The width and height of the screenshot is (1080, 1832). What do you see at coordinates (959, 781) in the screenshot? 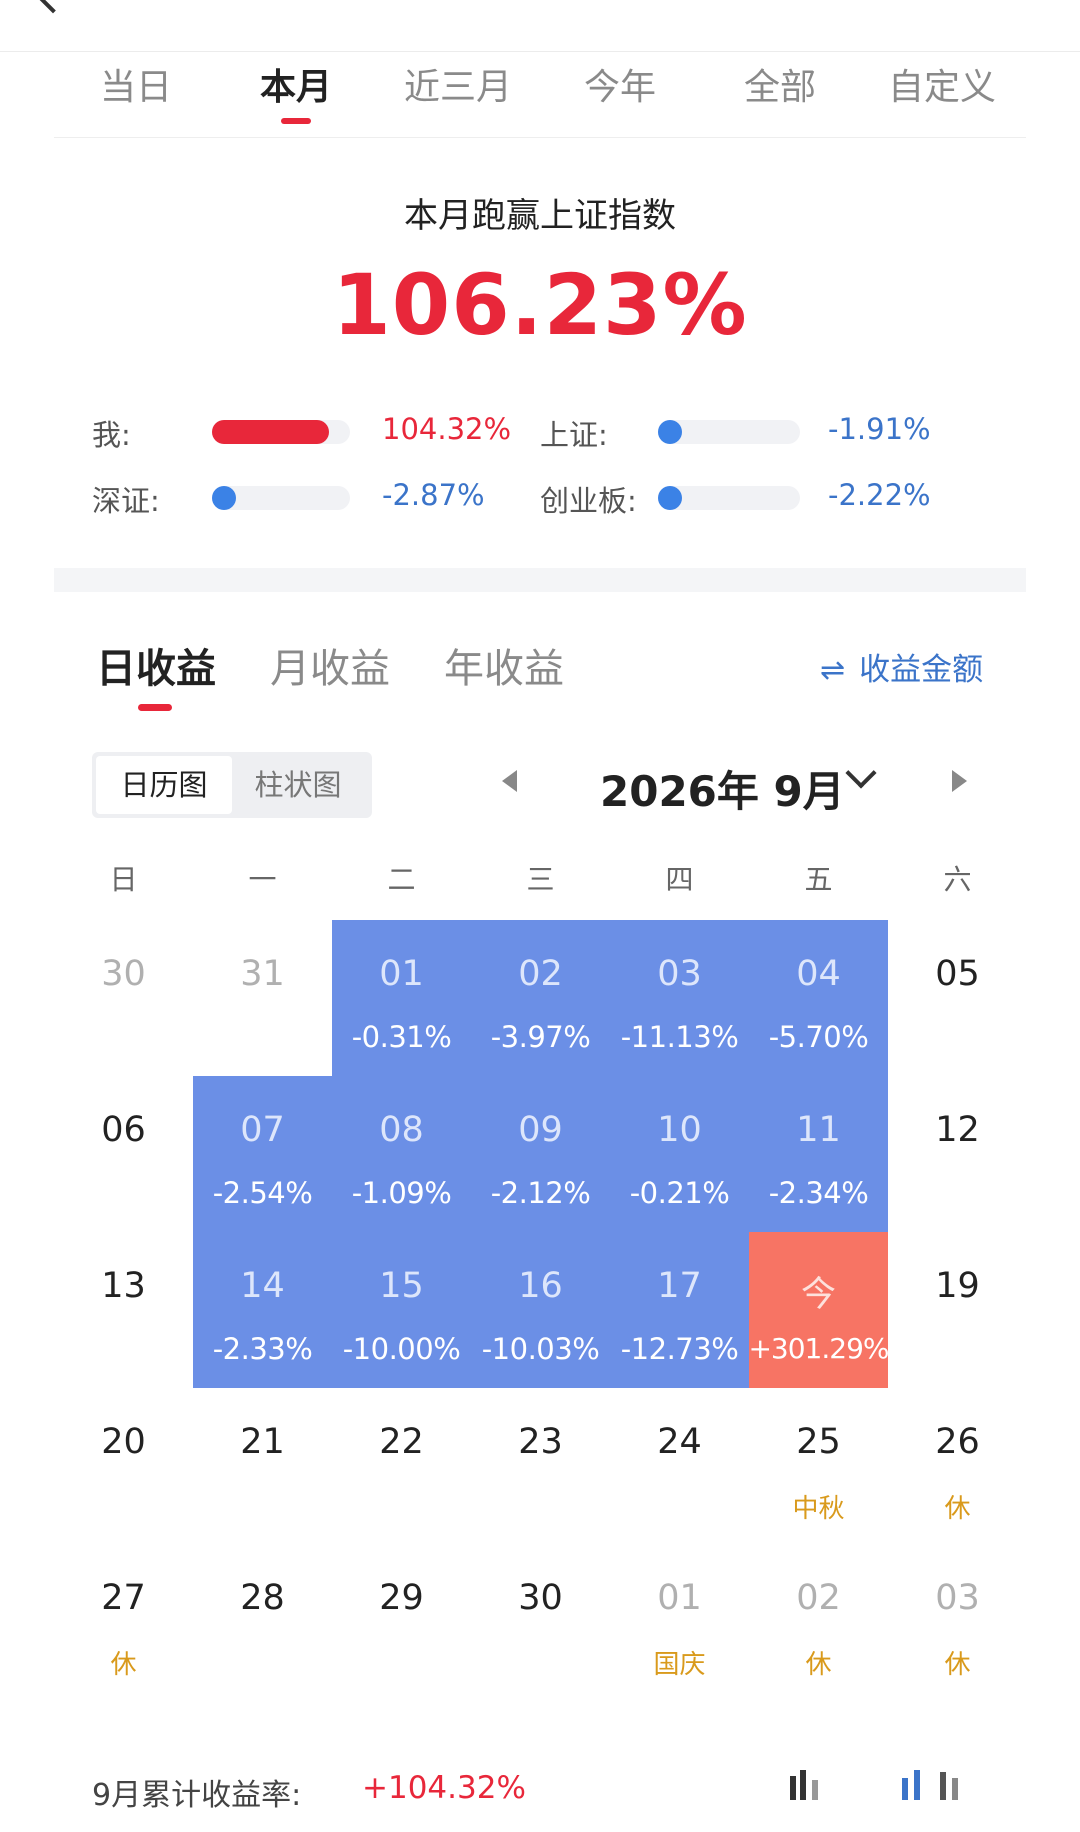
I see `next-month-icon` at bounding box center [959, 781].